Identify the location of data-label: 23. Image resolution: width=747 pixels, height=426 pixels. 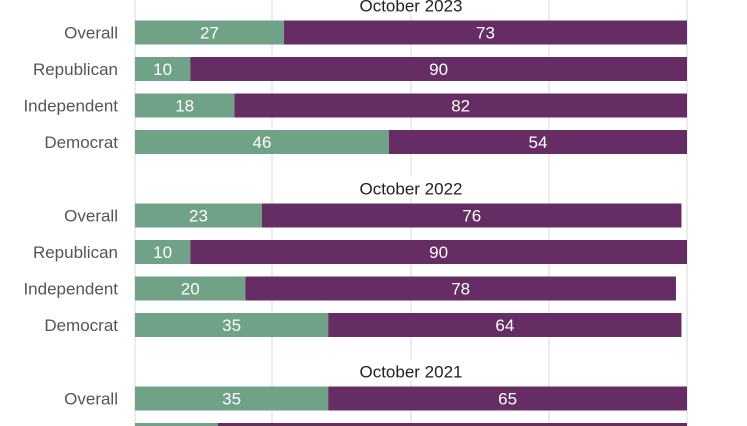
(198, 216).